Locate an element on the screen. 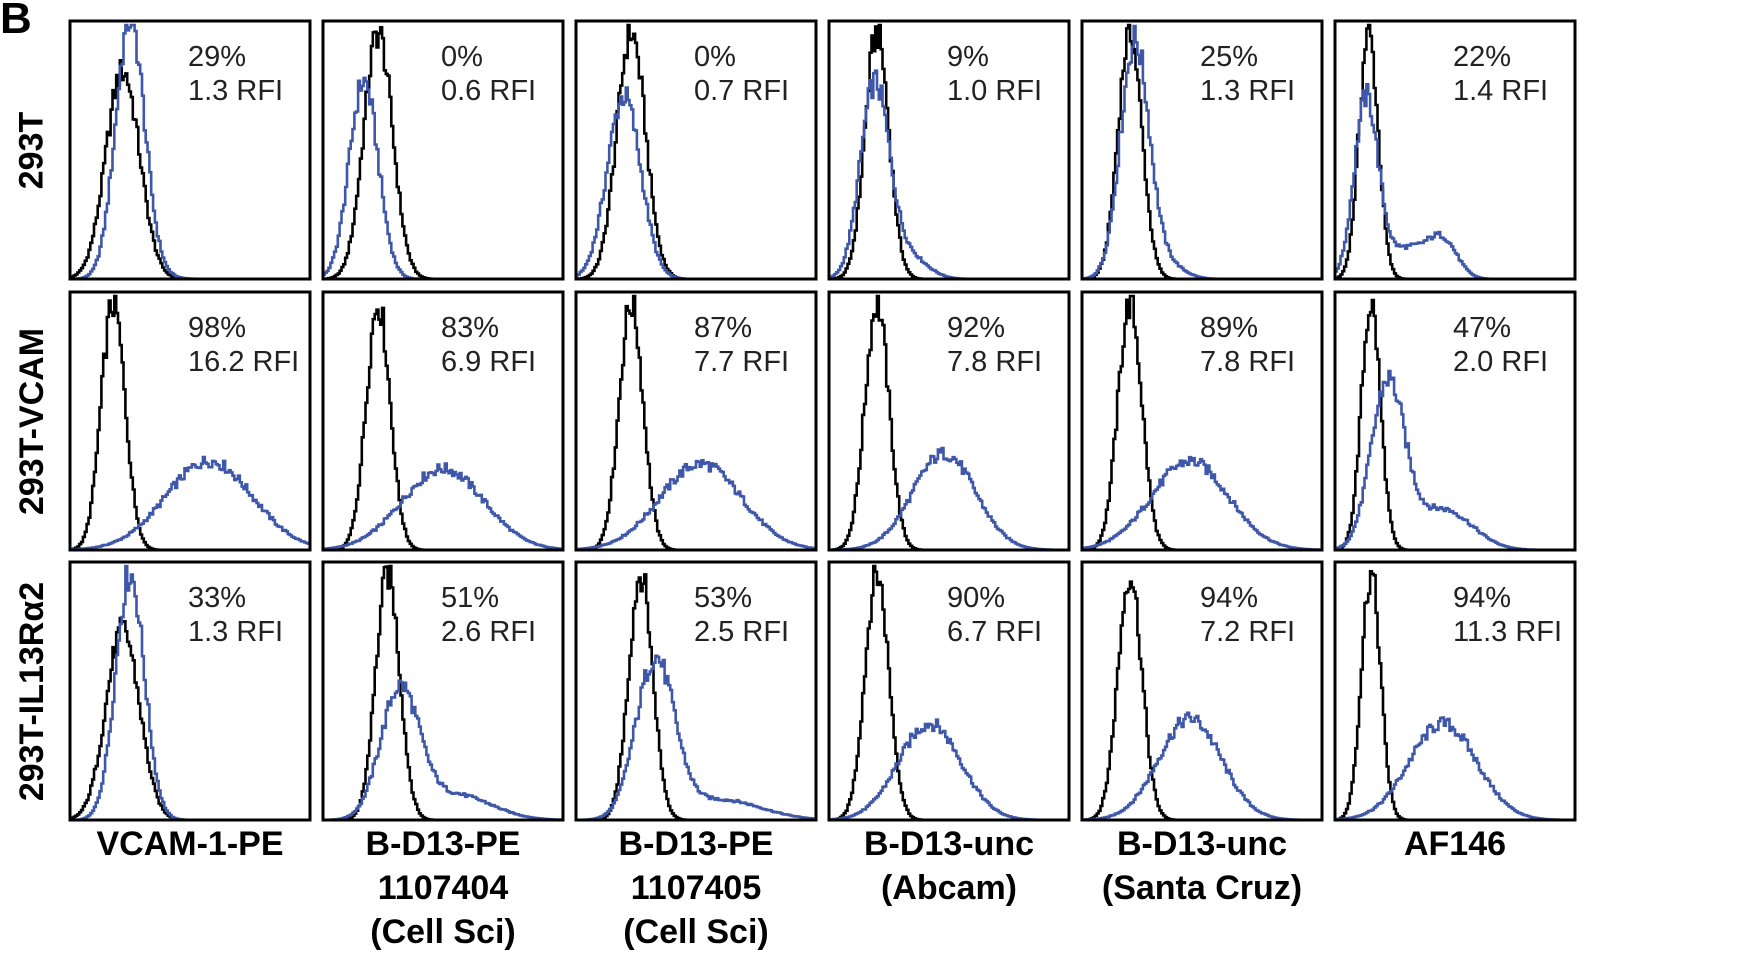 The image size is (1763, 969). percent-positive-label: 92% is located at coordinates (976, 328).